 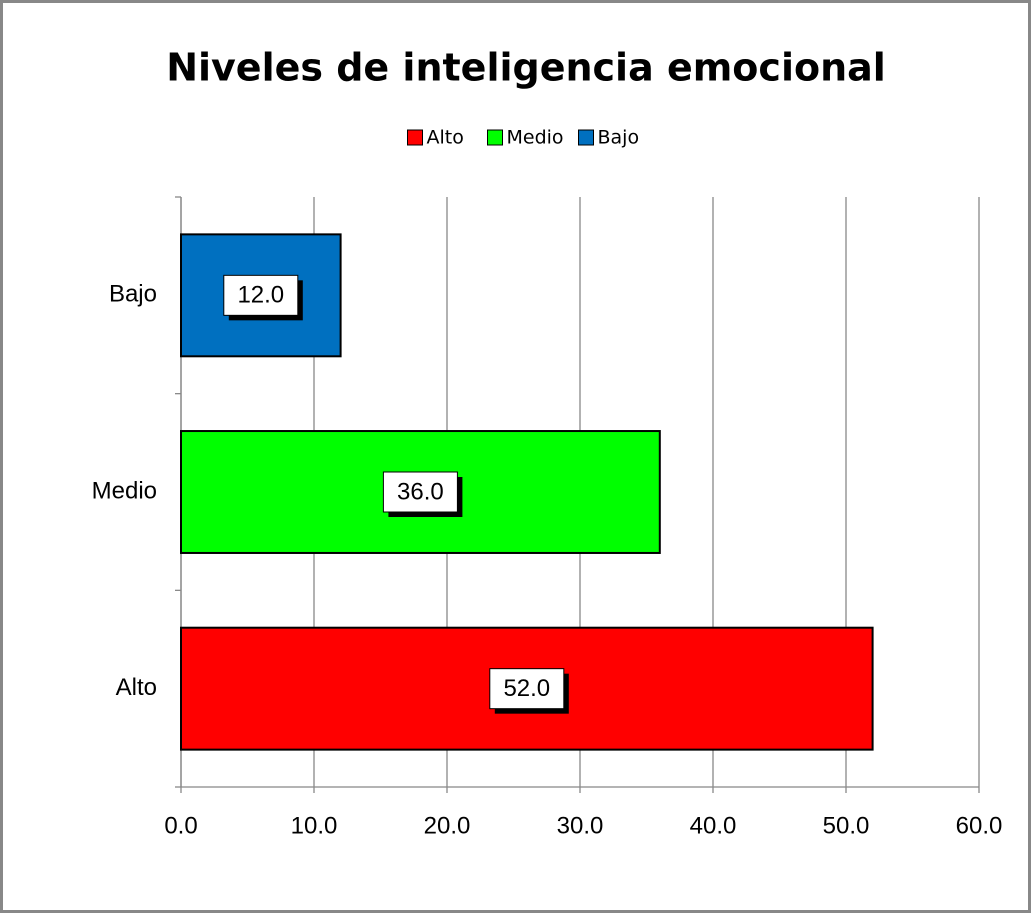 What do you see at coordinates (447, 825) in the screenshot?
I see `x-tick-label: 20.0` at bounding box center [447, 825].